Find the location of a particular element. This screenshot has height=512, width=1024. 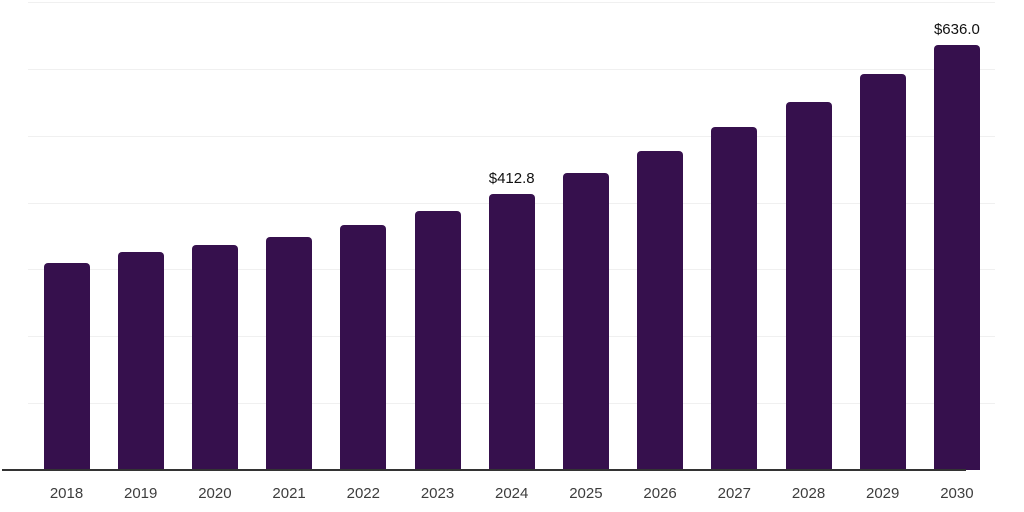

x-tick-2018: 2018 is located at coordinates (66, 493).